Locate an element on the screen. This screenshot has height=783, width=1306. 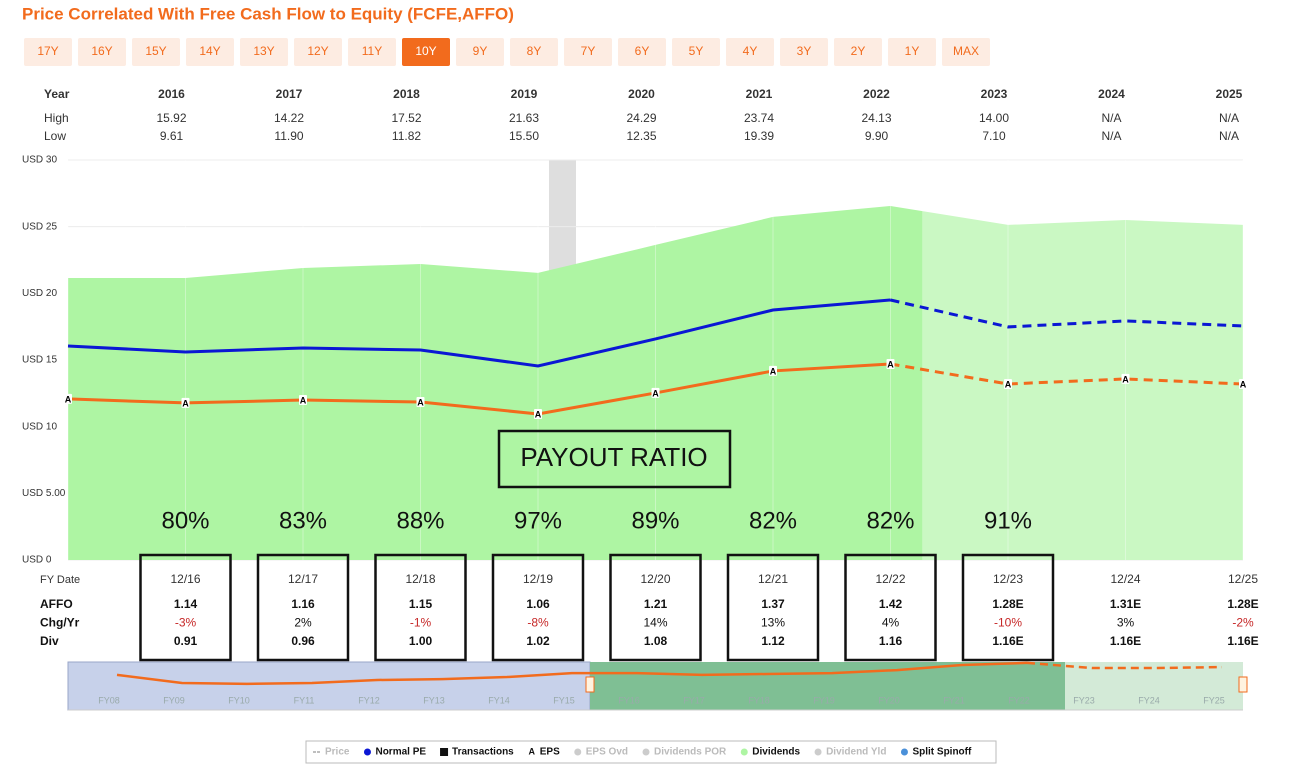
fy-cell: 1.12 is located at coordinates (773, 641).